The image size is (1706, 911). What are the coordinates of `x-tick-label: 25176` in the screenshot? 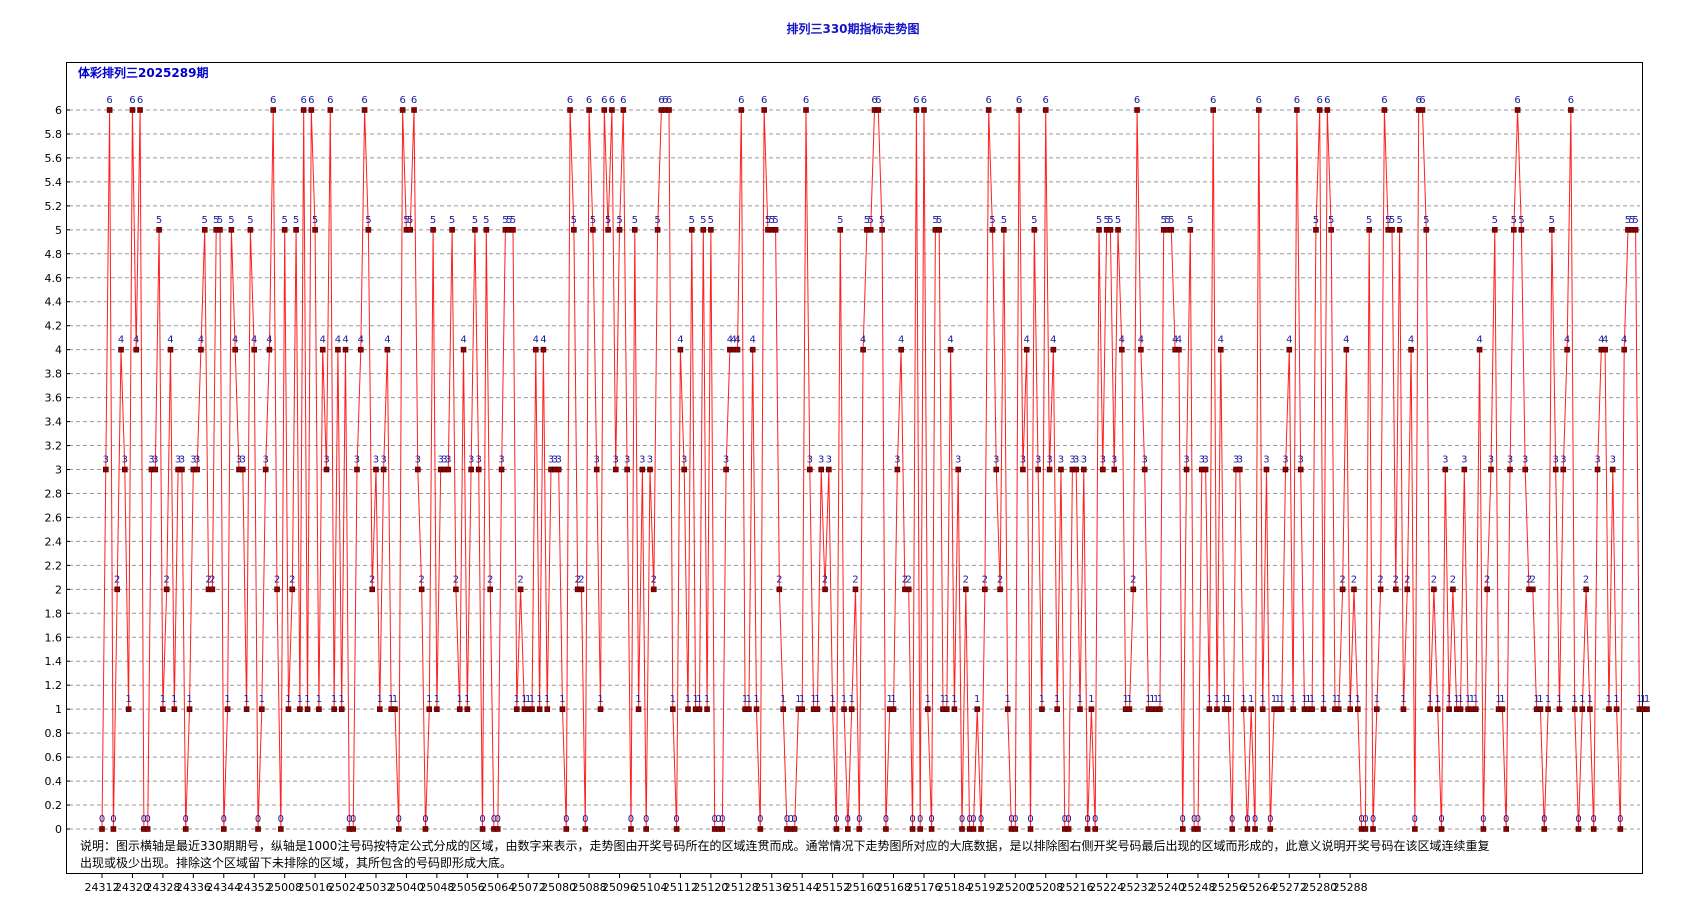 It's located at (923, 887).